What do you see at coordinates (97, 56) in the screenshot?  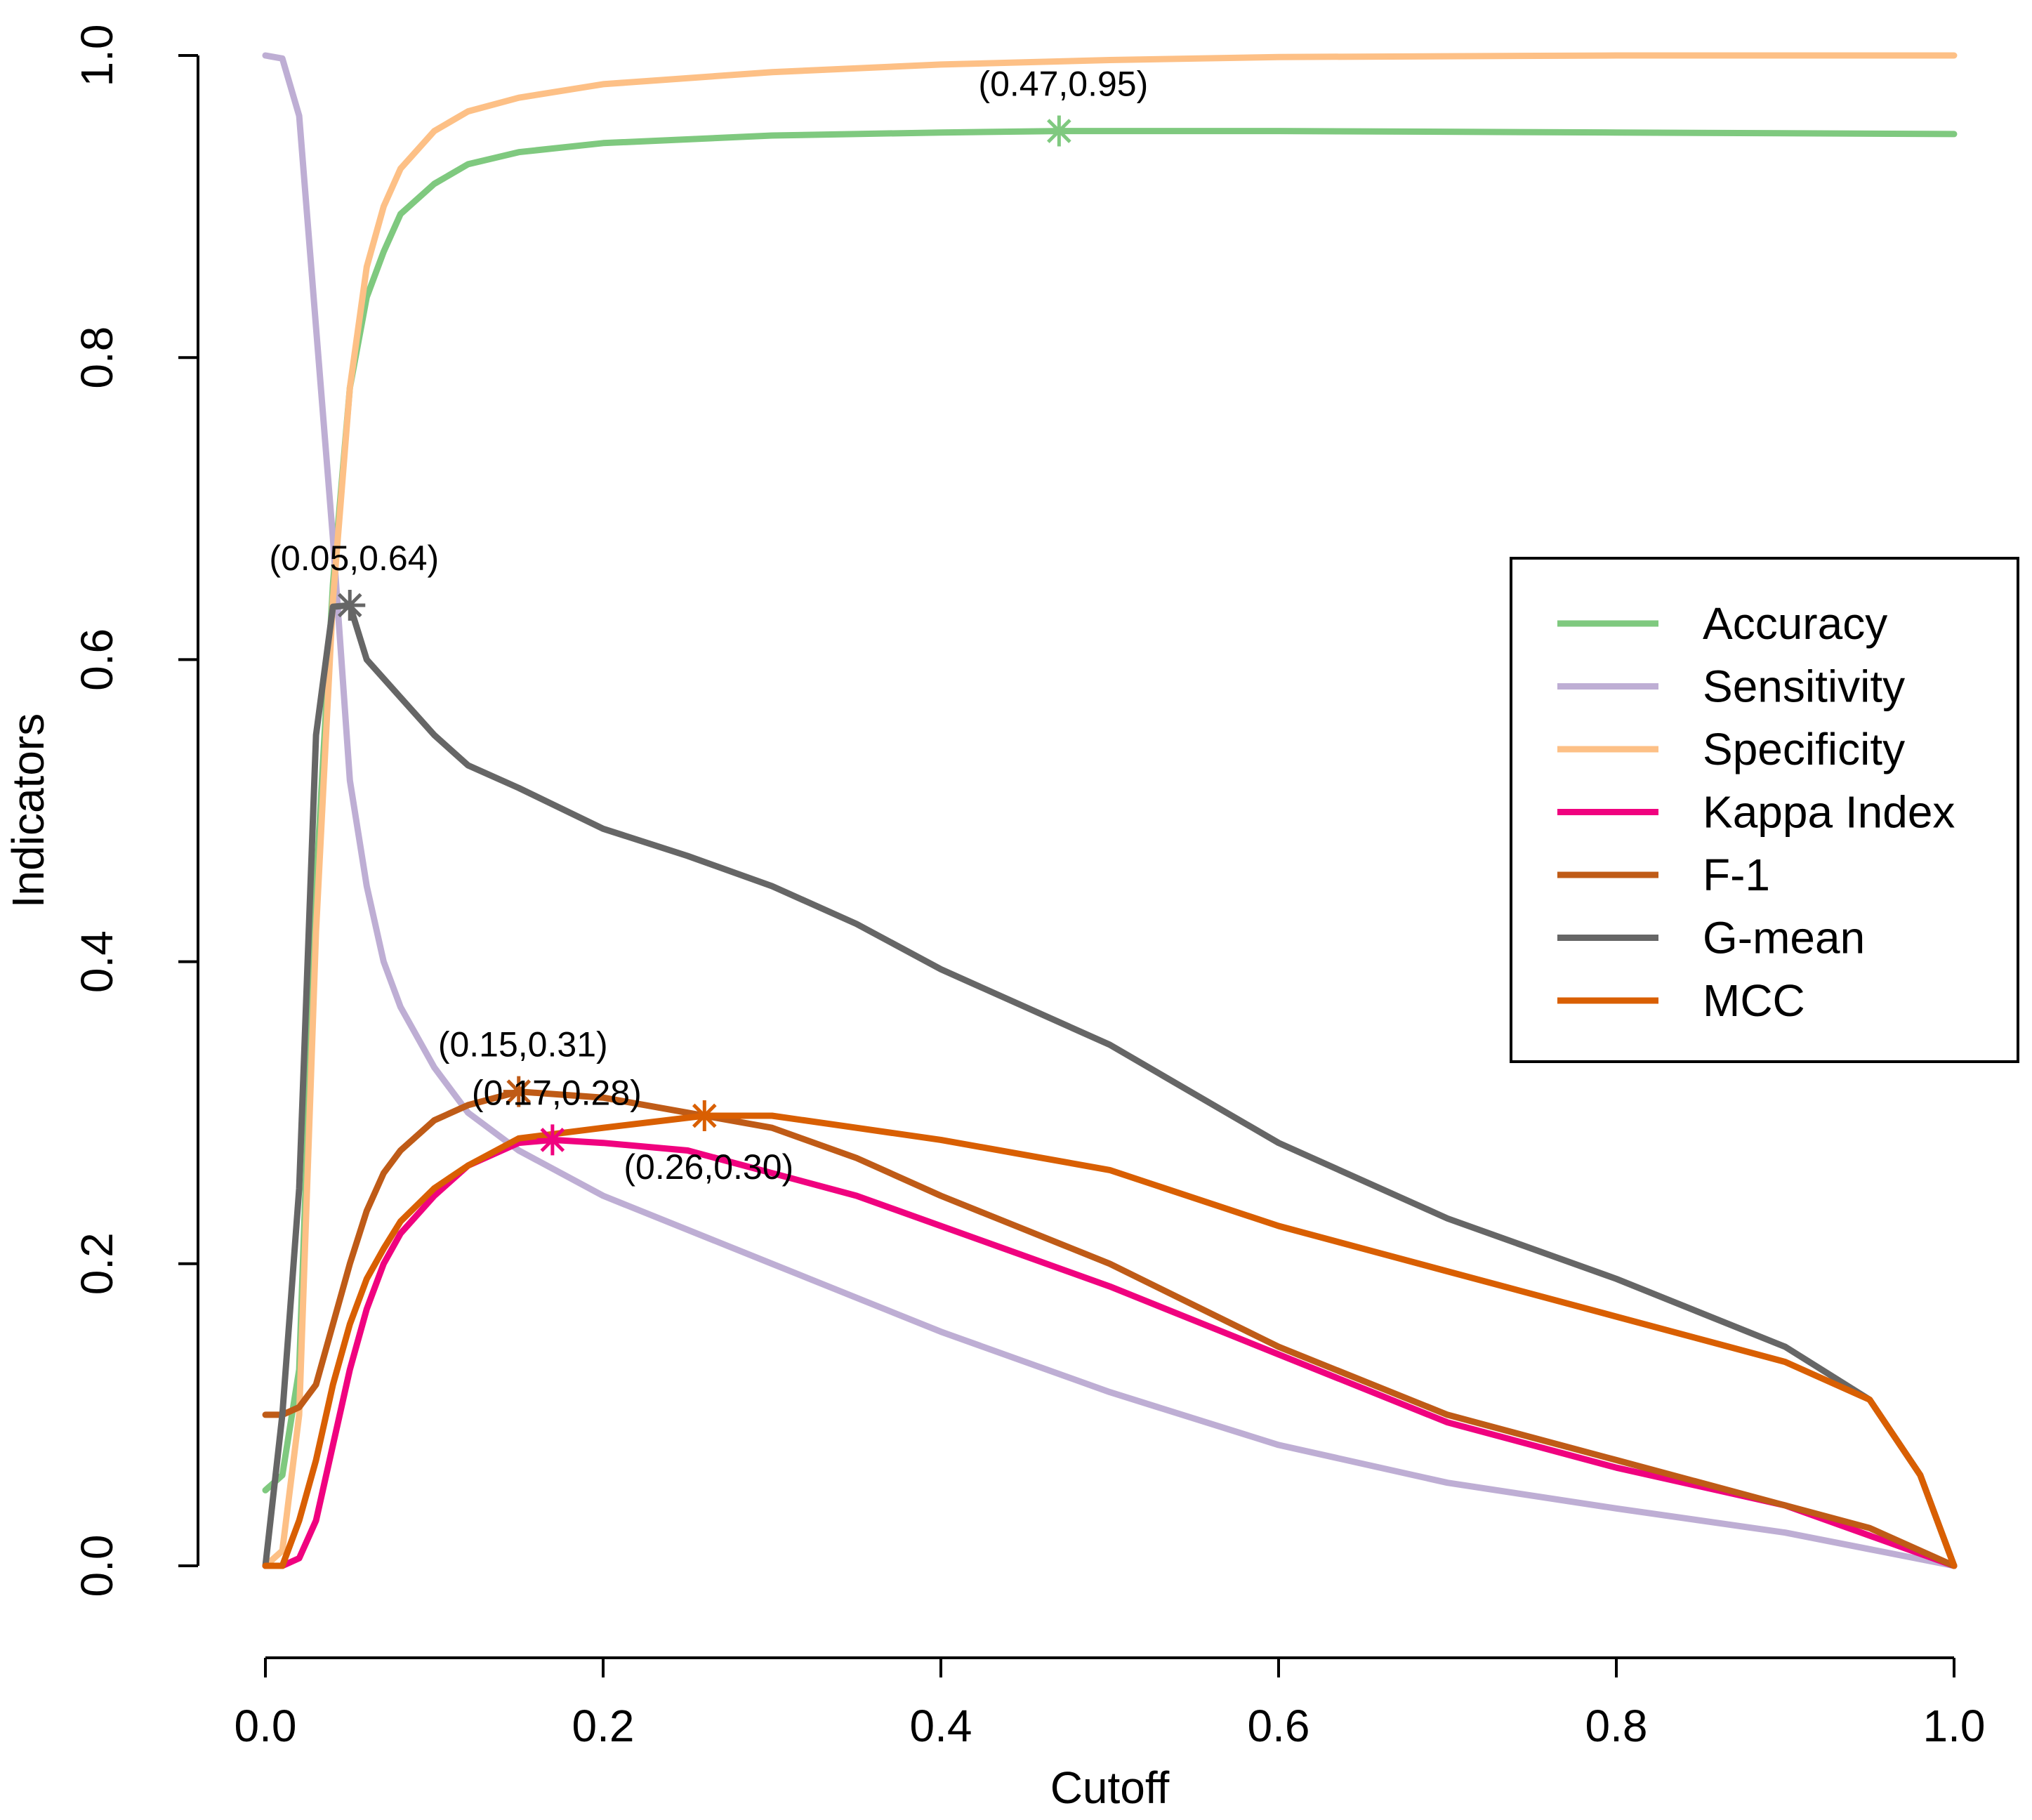 I see `y-tick-label: 1.0` at bounding box center [97, 56].